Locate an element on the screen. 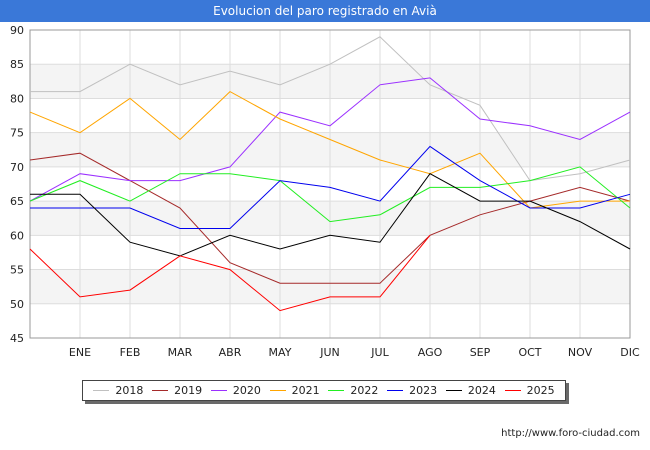 The width and height of the screenshot is (650, 450). y-tick-label: 80 is located at coordinates (17, 98).